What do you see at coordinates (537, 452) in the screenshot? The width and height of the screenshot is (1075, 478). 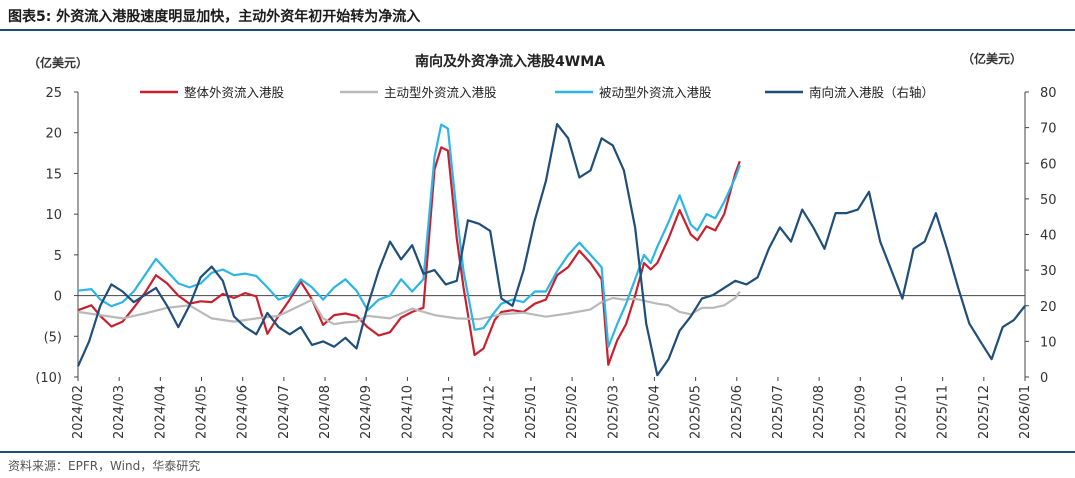 I see `bottom-divider` at bounding box center [537, 452].